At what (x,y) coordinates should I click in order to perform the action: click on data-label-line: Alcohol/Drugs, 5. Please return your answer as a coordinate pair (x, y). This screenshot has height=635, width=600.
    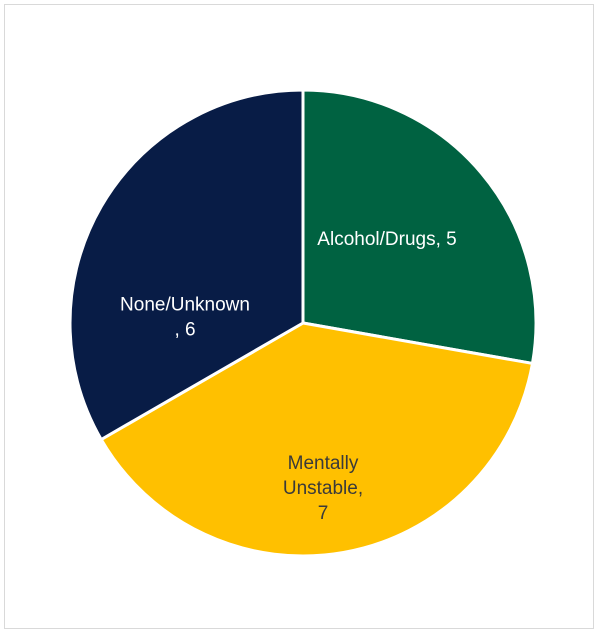
    Looking at the image, I should click on (386, 239).